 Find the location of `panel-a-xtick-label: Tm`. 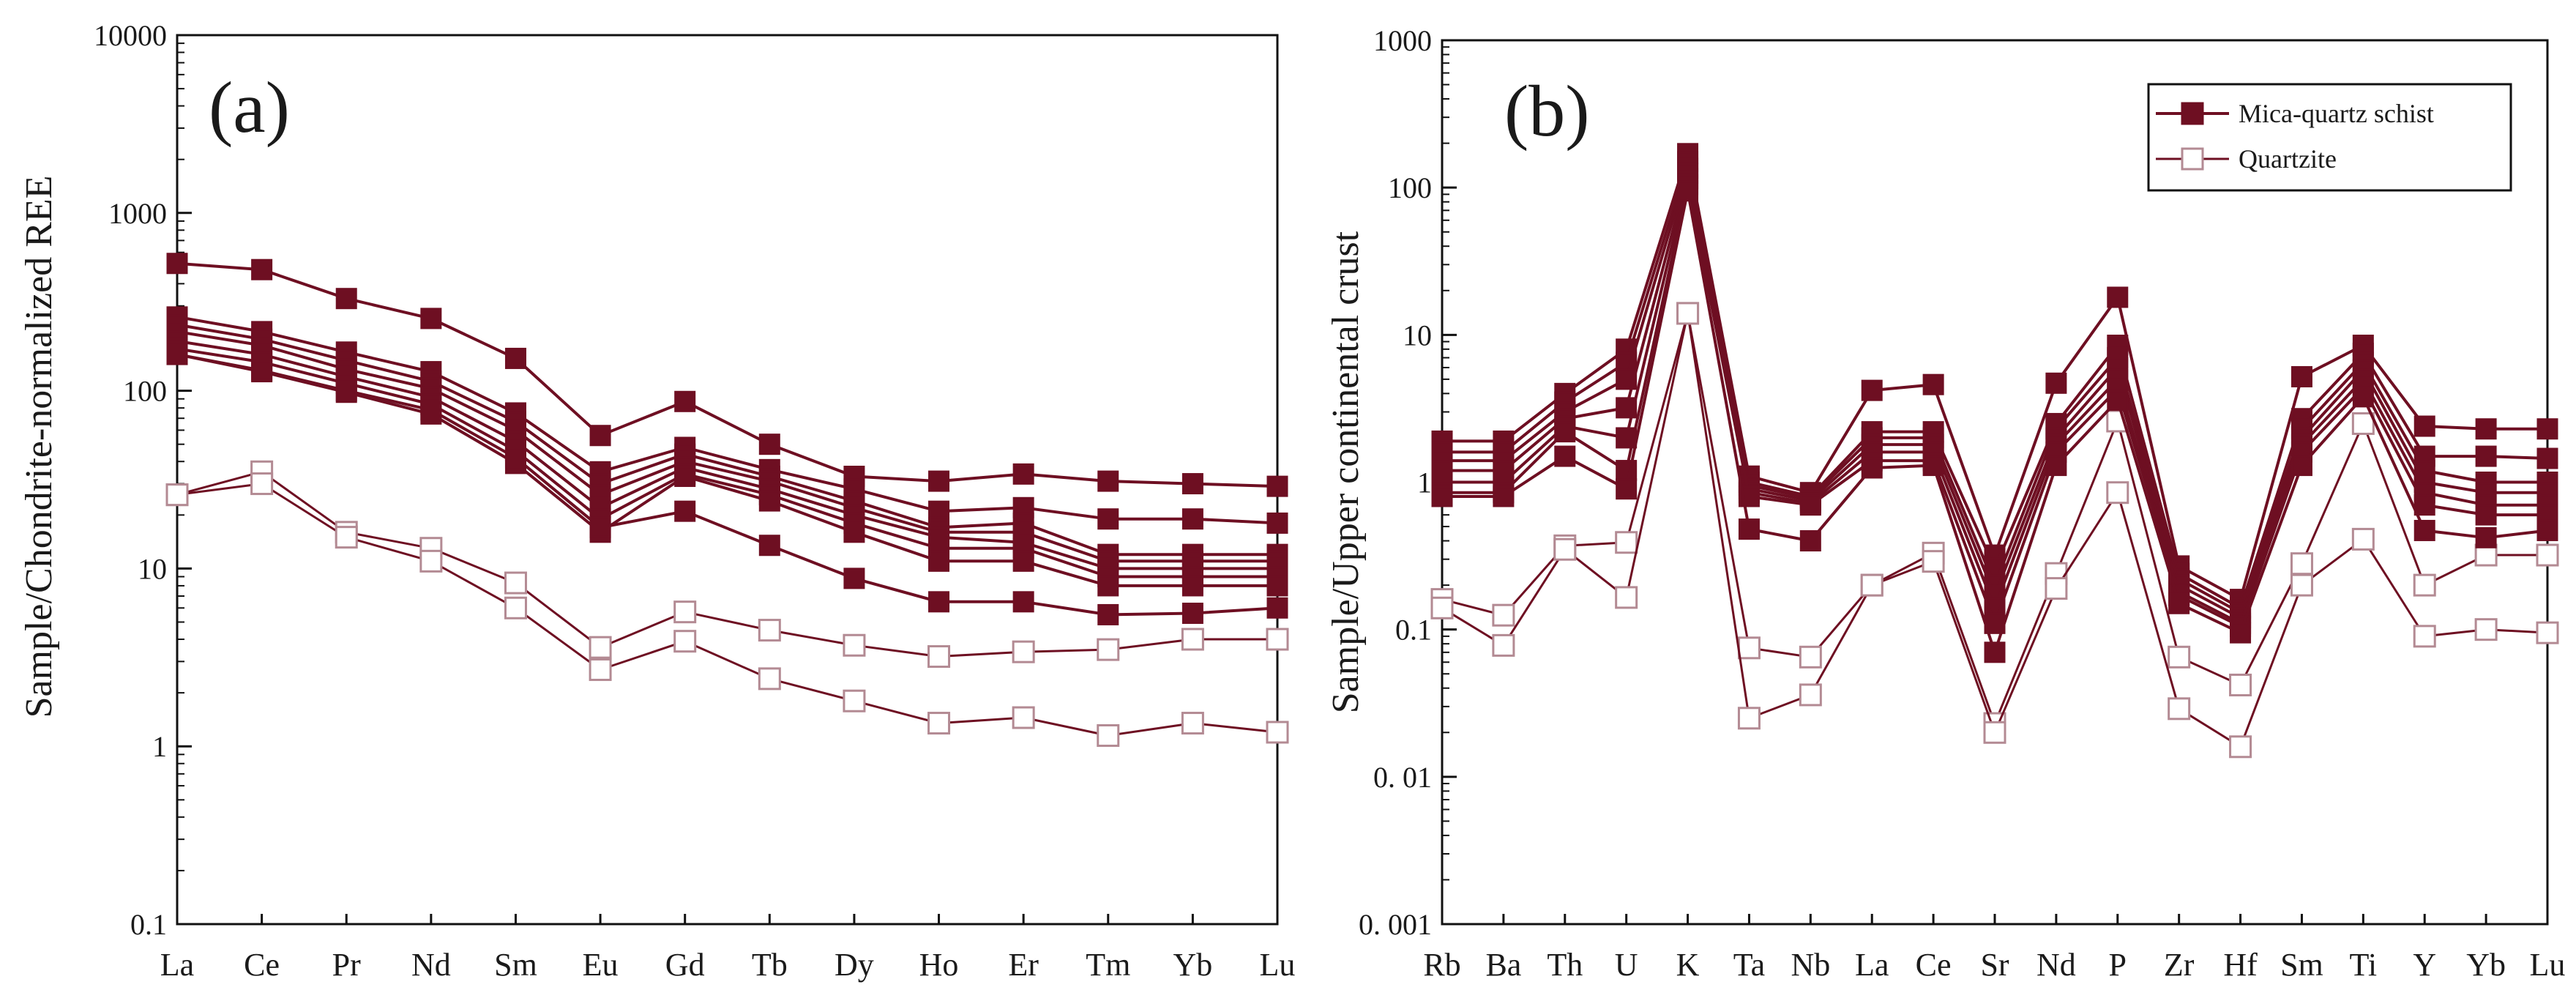

panel-a-xtick-label: Tm is located at coordinates (1108, 965).